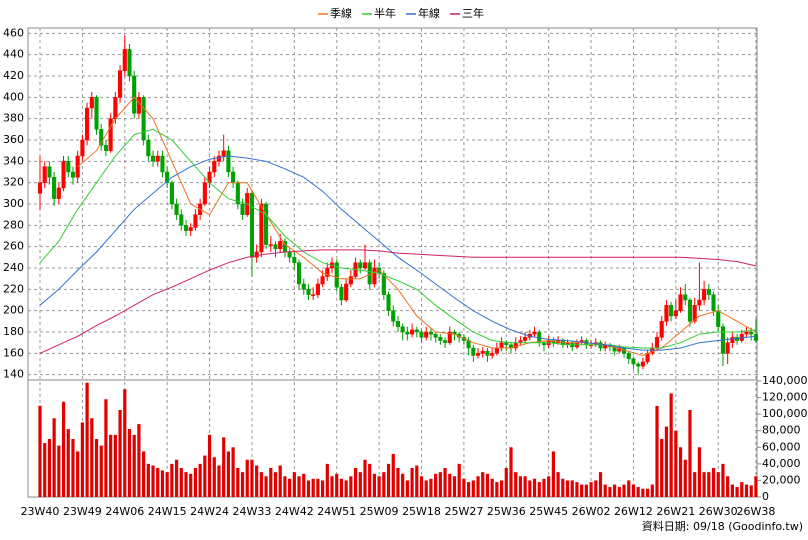  What do you see at coordinates (473, 13) in the screenshot?
I see `legend-label: 三年` at bounding box center [473, 13].